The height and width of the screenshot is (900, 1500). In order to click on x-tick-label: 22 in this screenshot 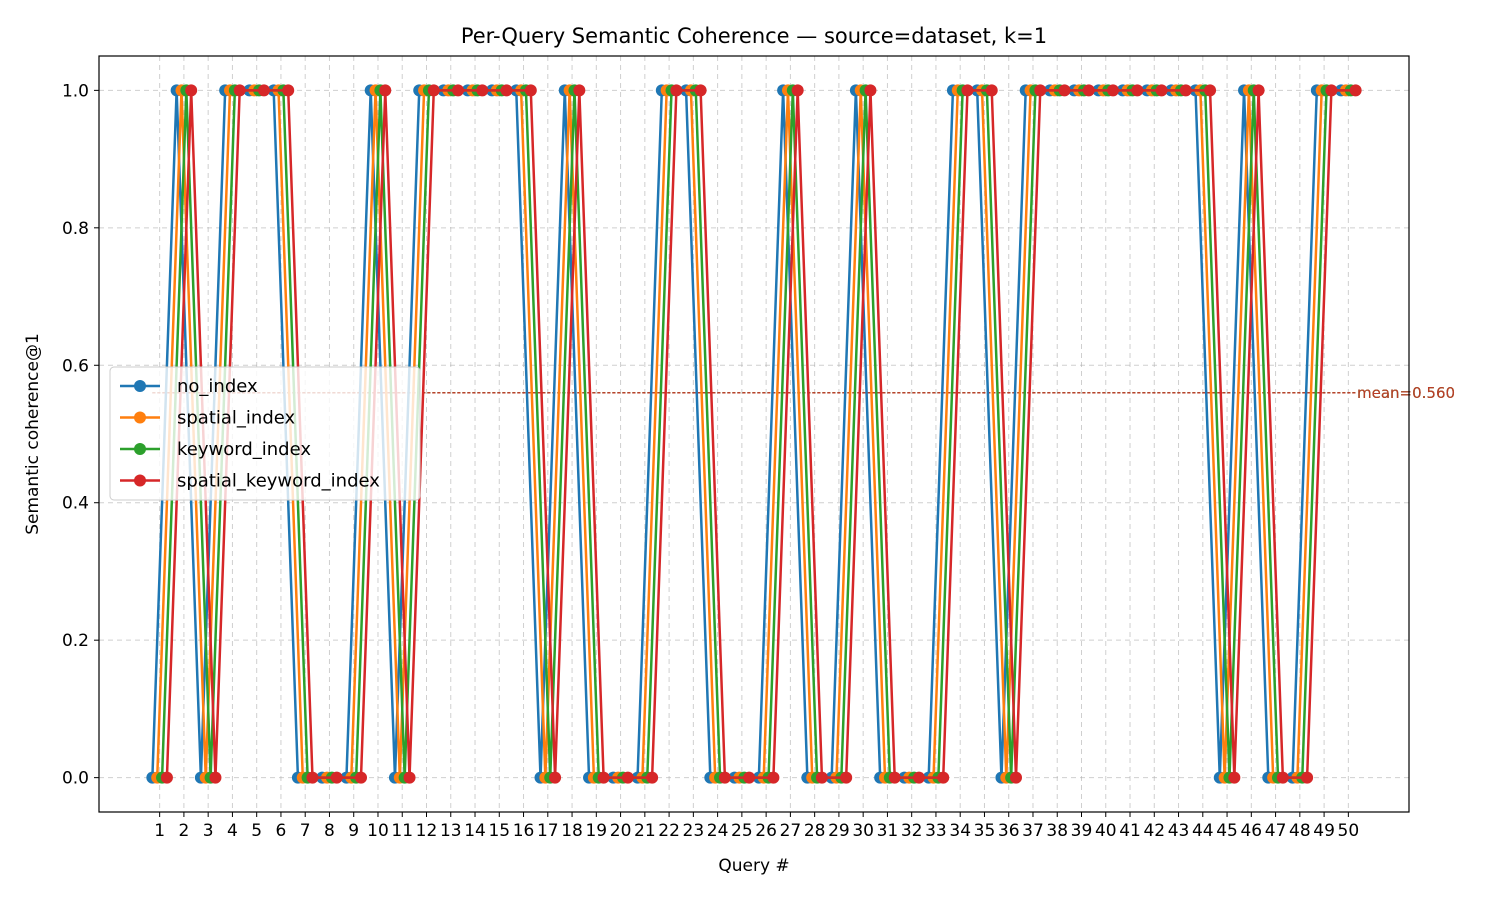, I will do `click(669, 831)`.